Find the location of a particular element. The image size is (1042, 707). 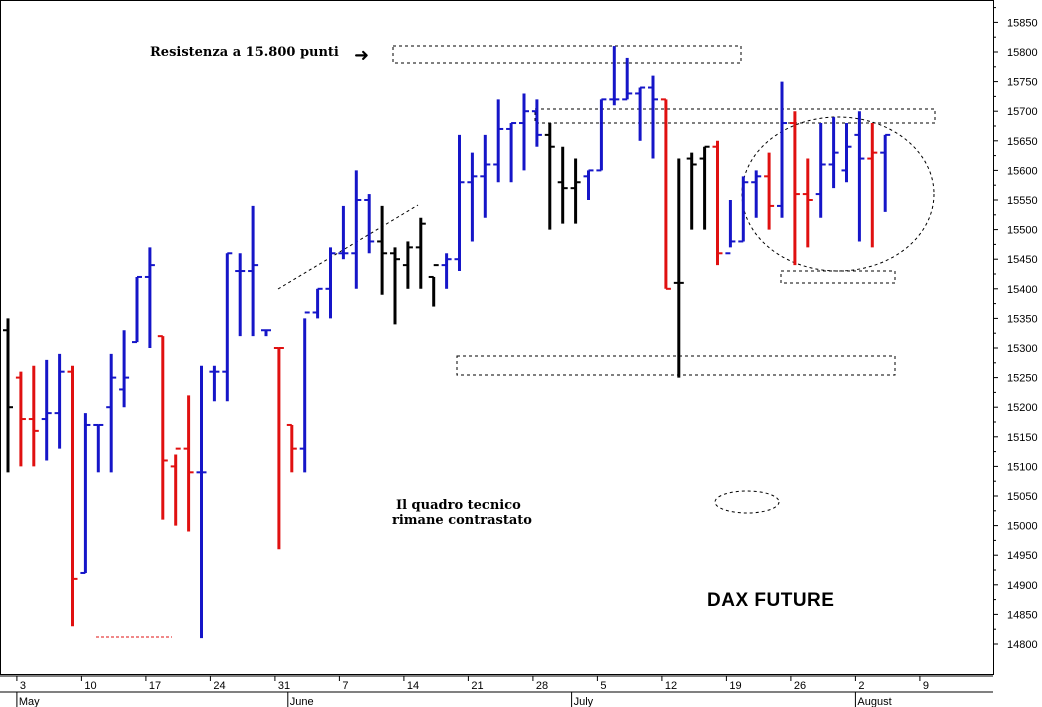

y-tick-label: 15650 is located at coordinates (1022, 142).